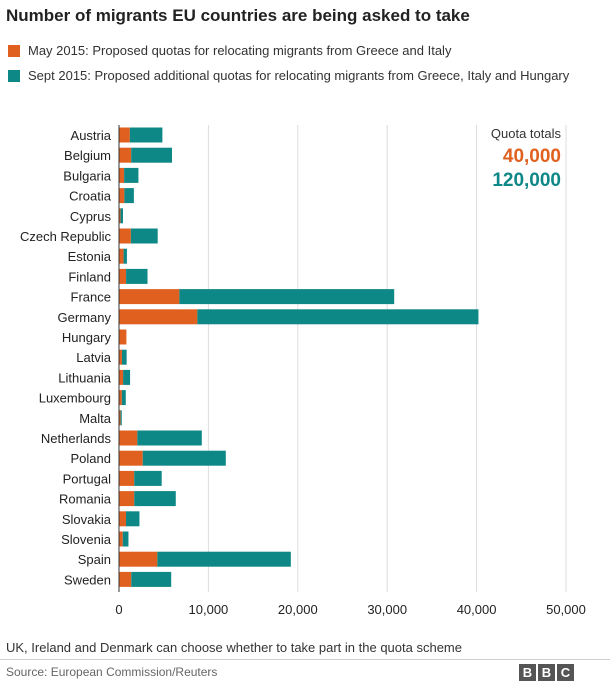 This screenshot has height=691, width=610. Describe the element at coordinates (91, 458) in the screenshot. I see `y-tick-label: Poland` at that location.